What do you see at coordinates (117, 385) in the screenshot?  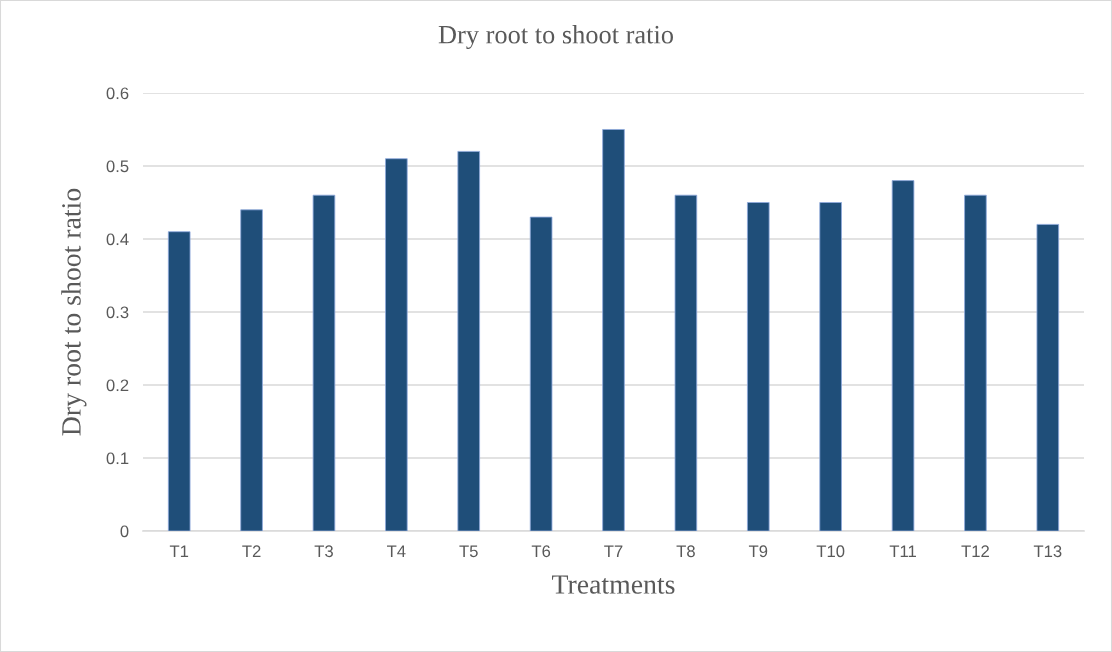 I see `y-tick-label: 0.2` at bounding box center [117, 385].